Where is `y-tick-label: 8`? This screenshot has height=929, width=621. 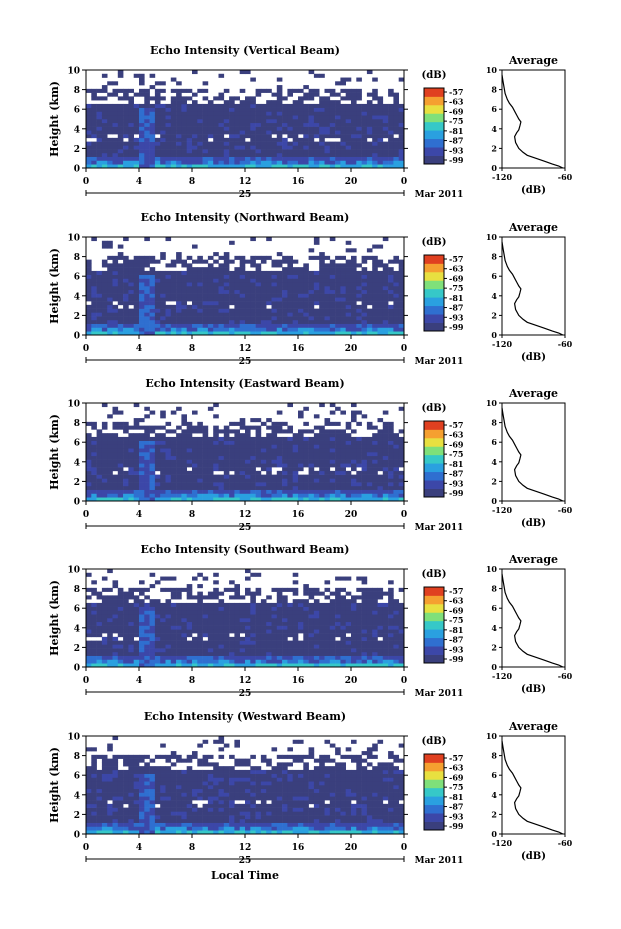 y-tick-label: 8 is located at coordinates (77, 91).